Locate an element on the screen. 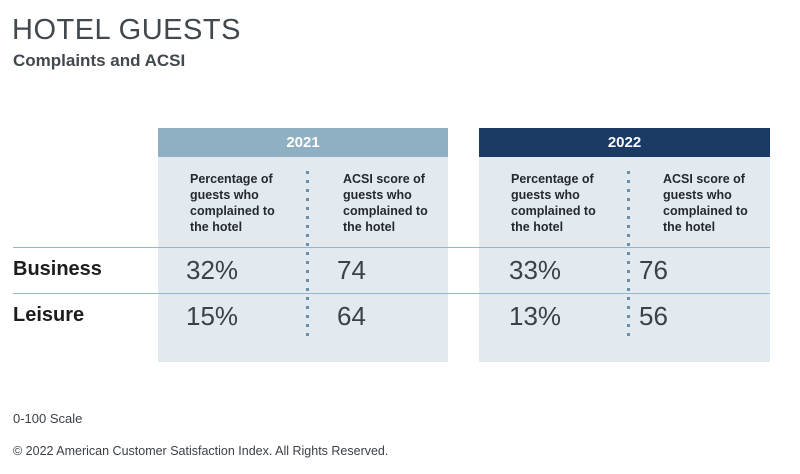 Image resolution: width=800 pixels, height=474 pixels. scale-note: 0-100 Scale is located at coordinates (48, 418).